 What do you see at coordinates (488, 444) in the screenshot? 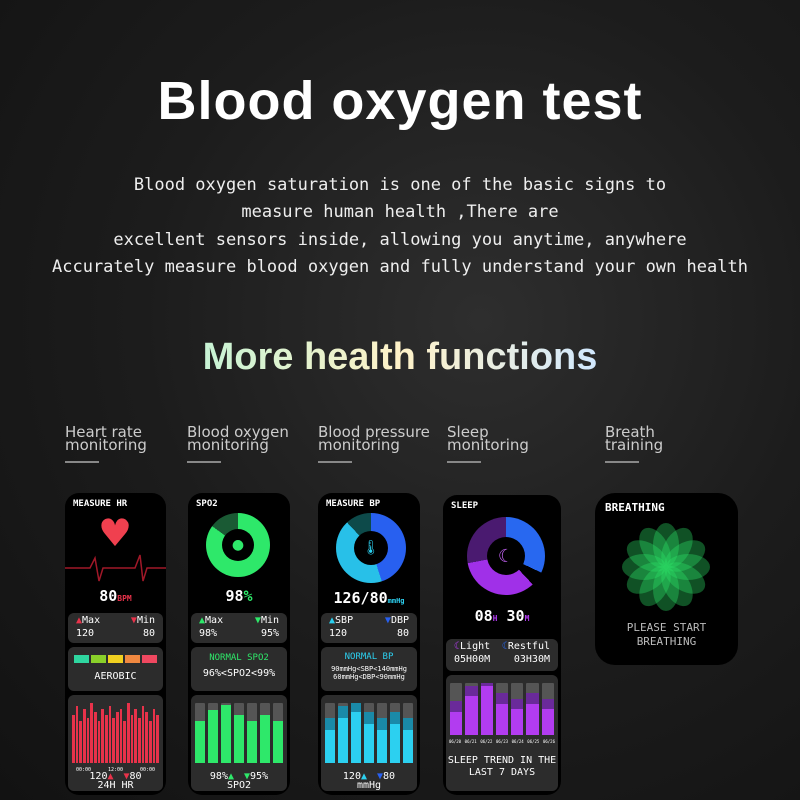
I see `feature-label: Sleep monitoring` at bounding box center [488, 444].